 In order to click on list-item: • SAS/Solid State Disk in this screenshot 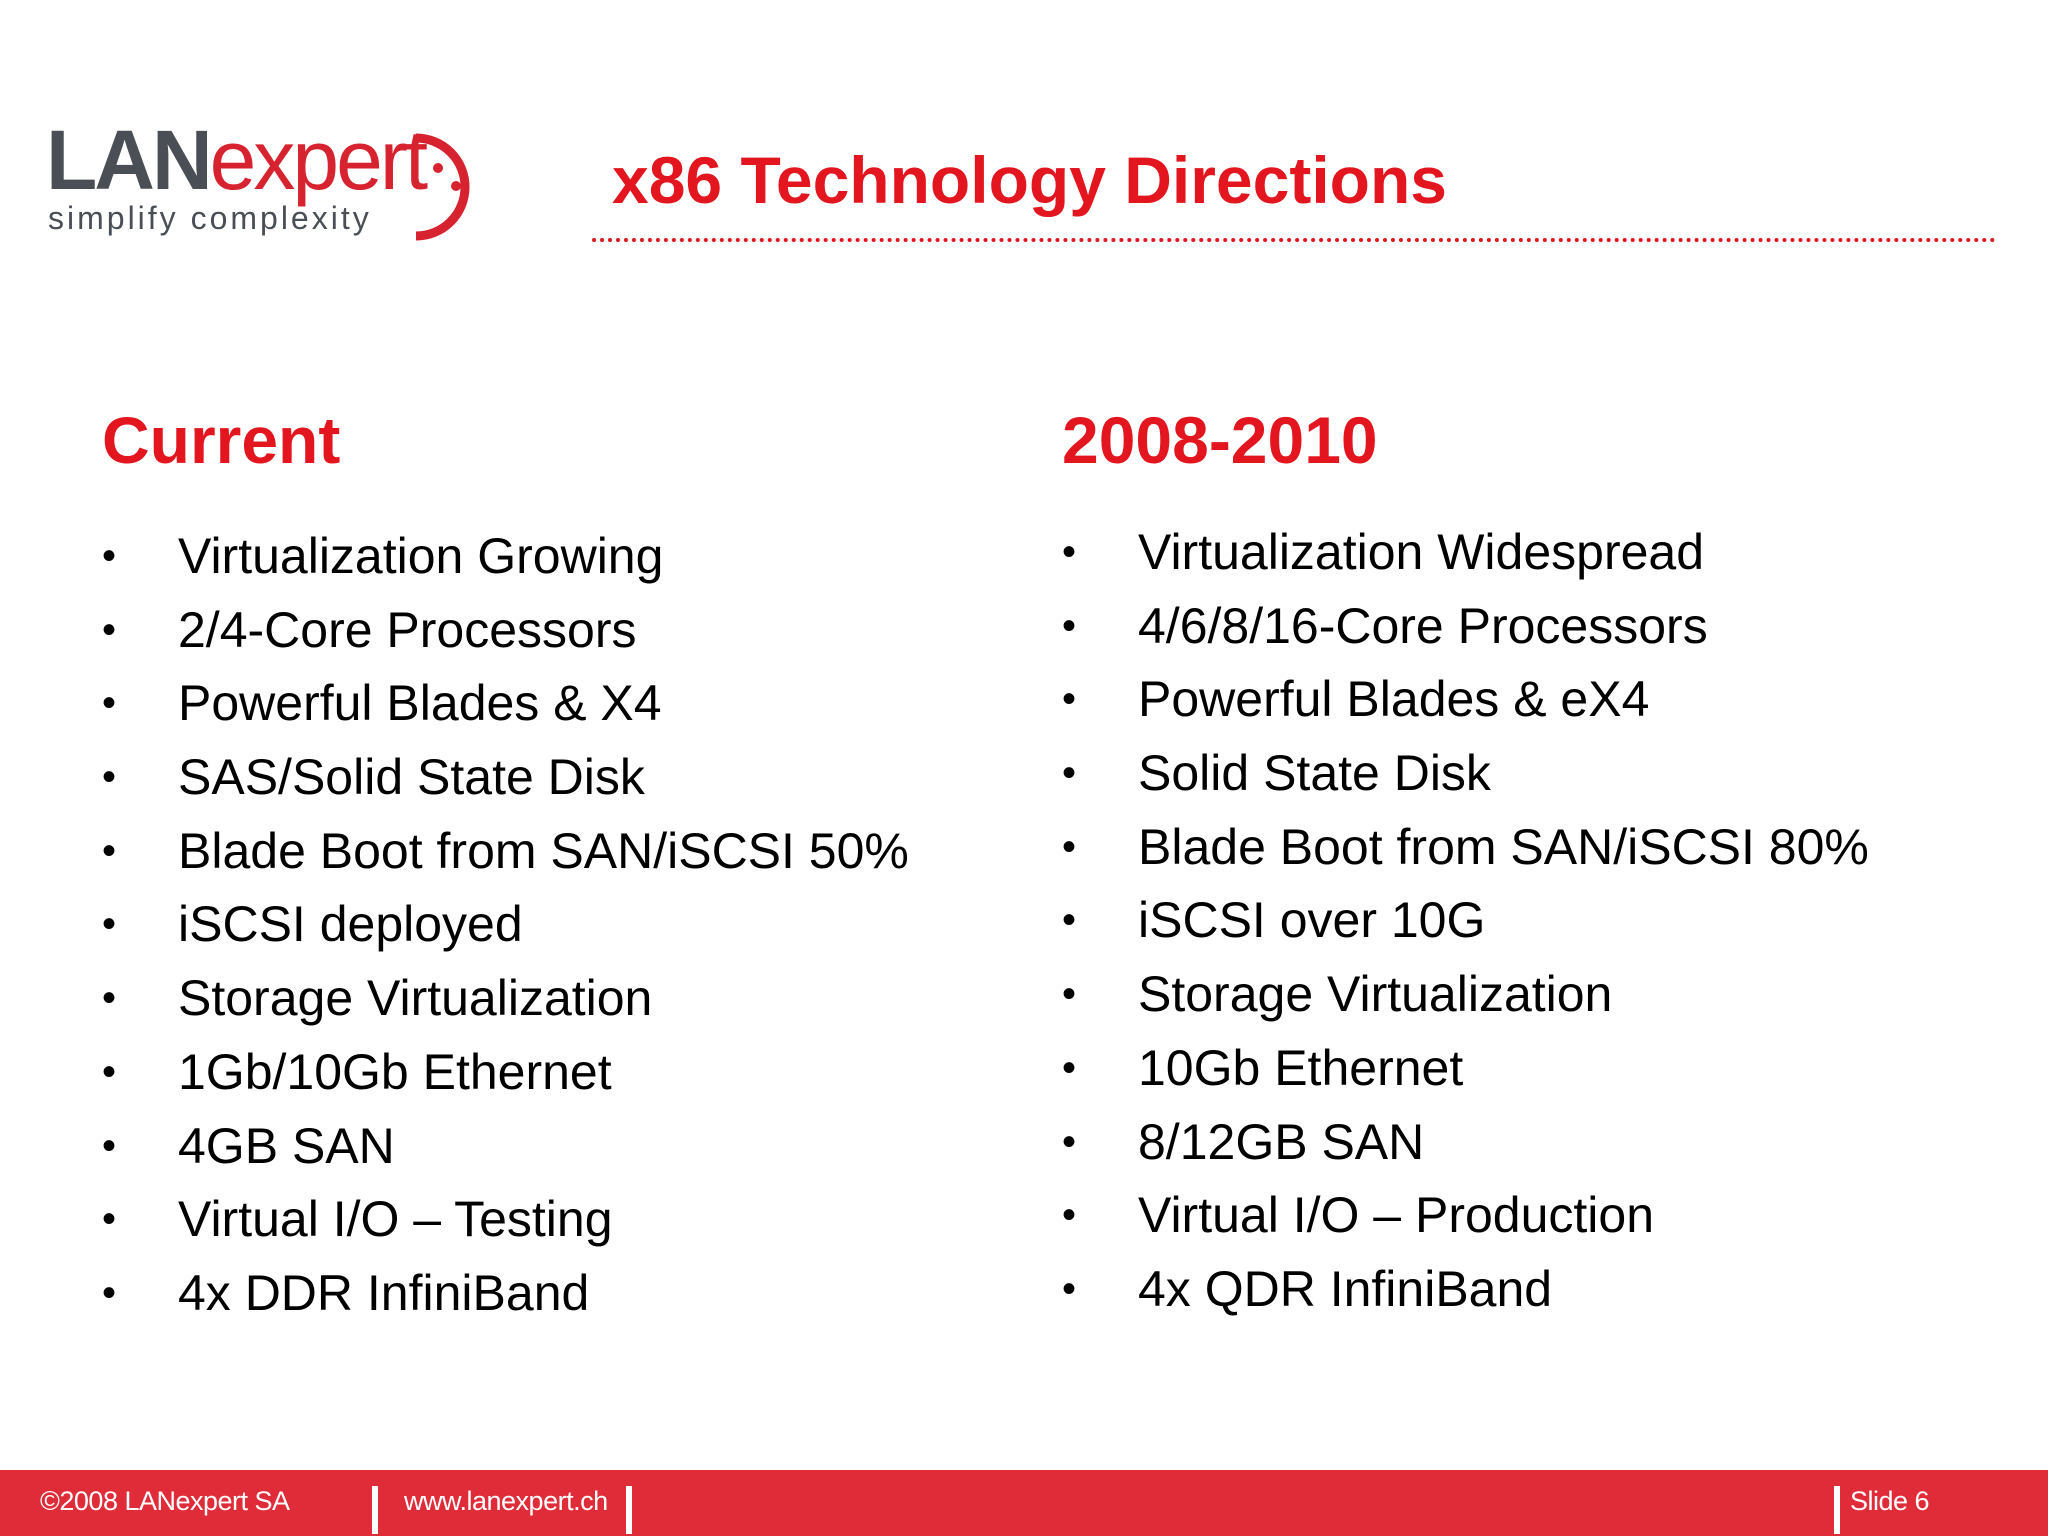, I will do `click(552, 778)`.